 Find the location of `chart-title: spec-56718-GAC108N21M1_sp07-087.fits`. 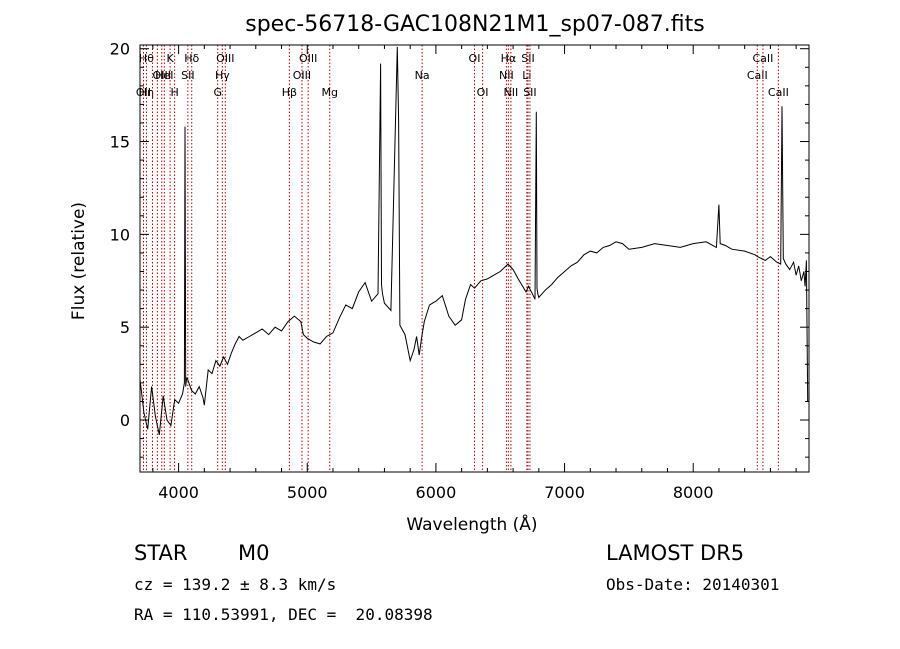

chart-title: spec-56718-GAC108N21M1_sp07-087.fits is located at coordinates (475, 24).